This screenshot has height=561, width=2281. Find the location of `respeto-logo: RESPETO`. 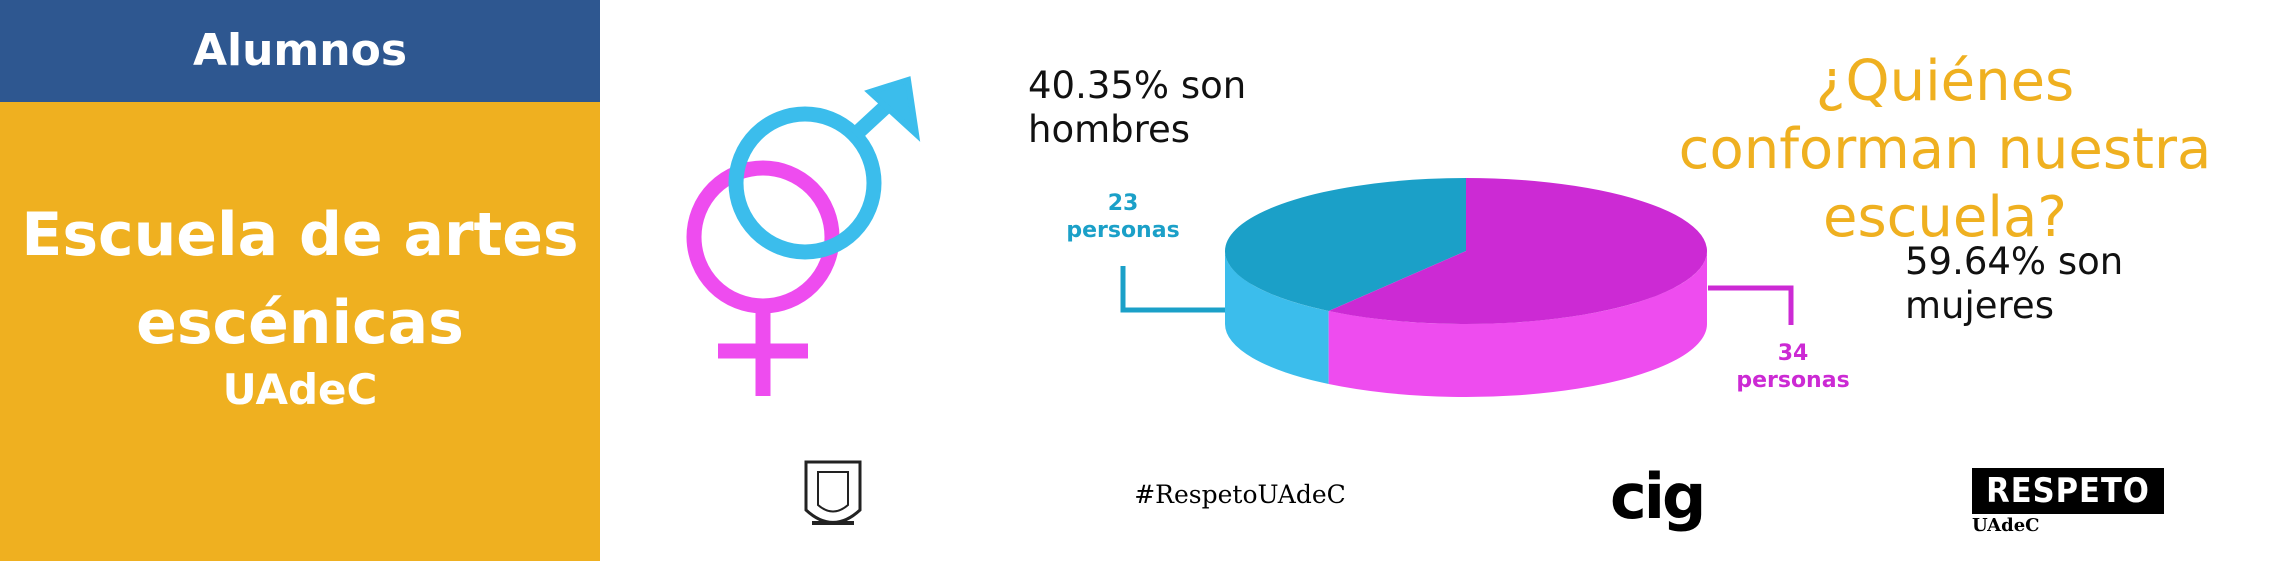

respeto-logo: RESPETO is located at coordinates (2068, 491).